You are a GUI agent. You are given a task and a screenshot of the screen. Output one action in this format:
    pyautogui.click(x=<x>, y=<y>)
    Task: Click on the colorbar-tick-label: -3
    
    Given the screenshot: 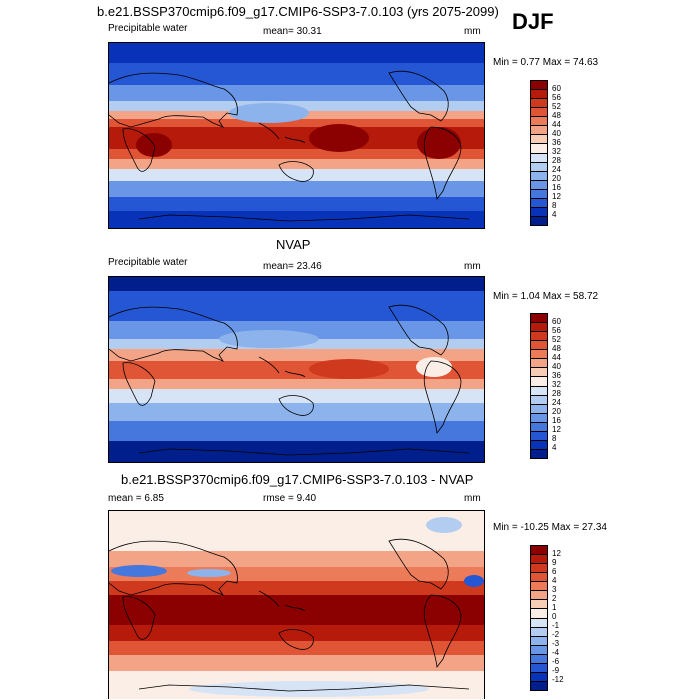 What is the action you would take?
    pyautogui.click(x=556, y=643)
    